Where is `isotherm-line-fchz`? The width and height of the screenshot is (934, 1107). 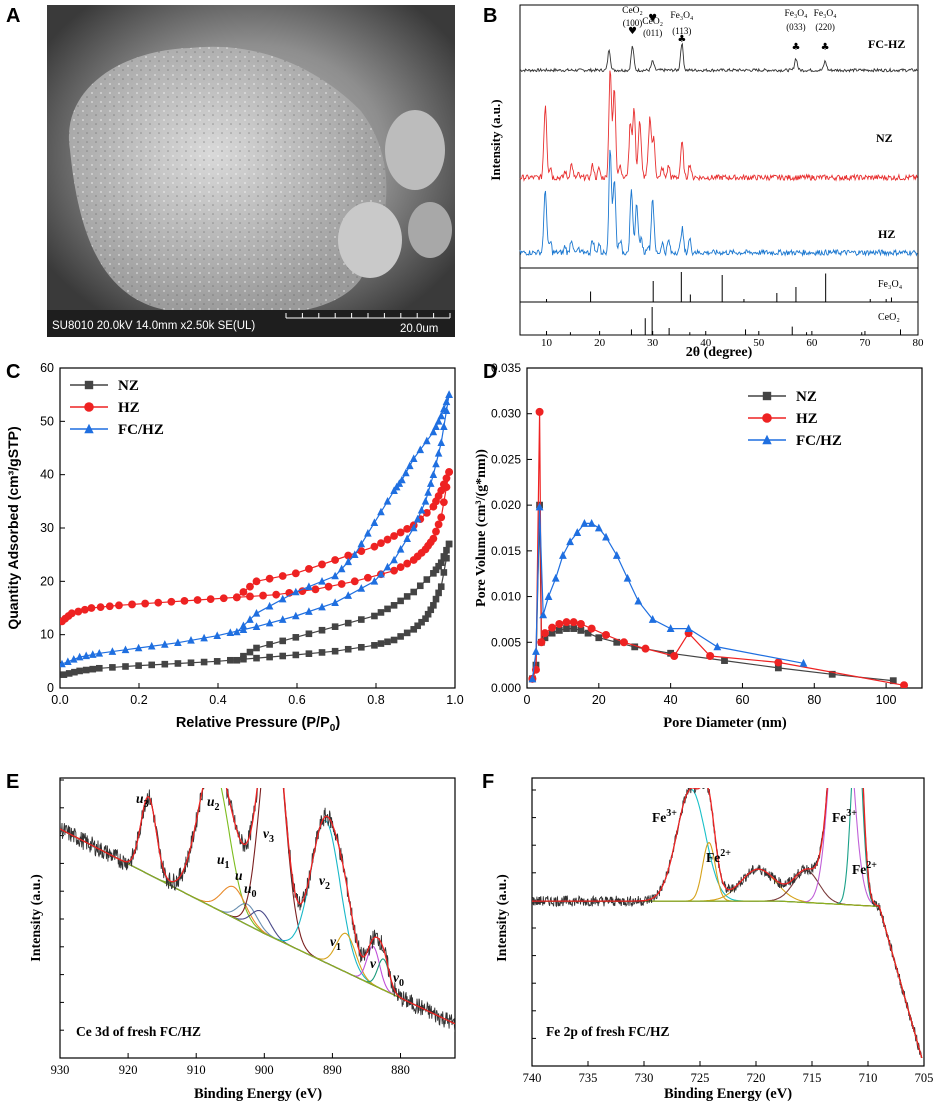
isotherm-line-fchz is located at coordinates (343, 513).